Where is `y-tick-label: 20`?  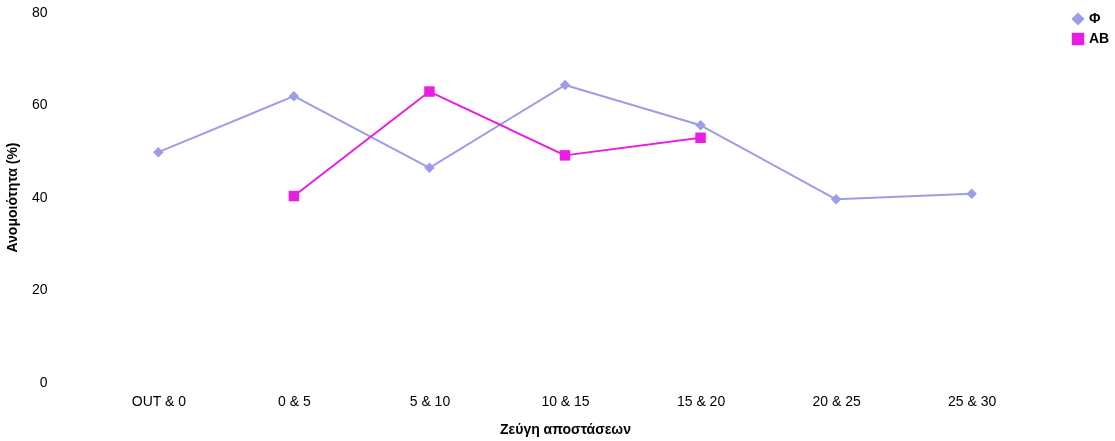 y-tick-label: 20 is located at coordinates (39, 289).